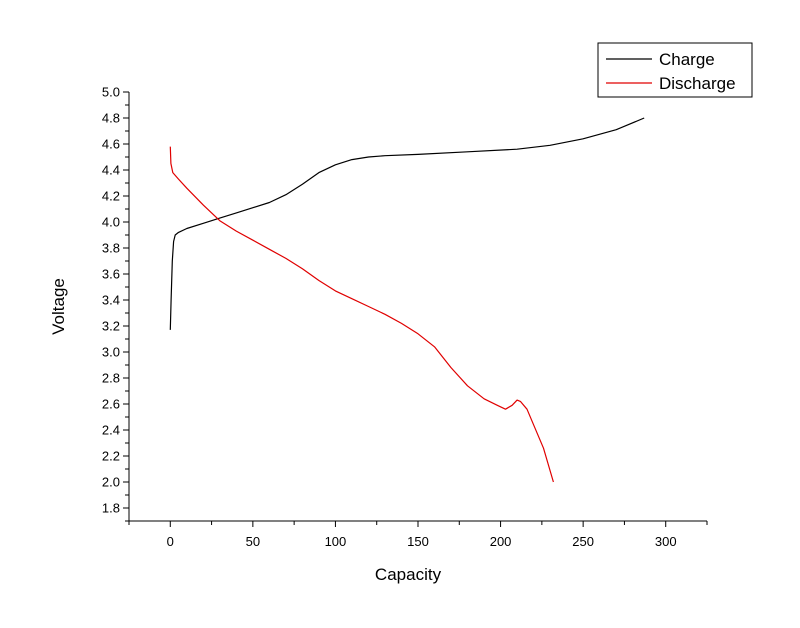  Describe the element at coordinates (666, 541) in the screenshot. I see `x-tick-label: 300` at that location.